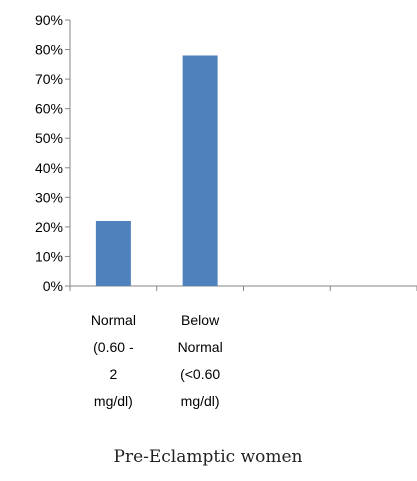 Image resolution: width=417 pixels, height=481 pixels. What do you see at coordinates (208, 457) in the screenshot?
I see `x-axis-title: Pre-Eclamptic women` at bounding box center [208, 457].